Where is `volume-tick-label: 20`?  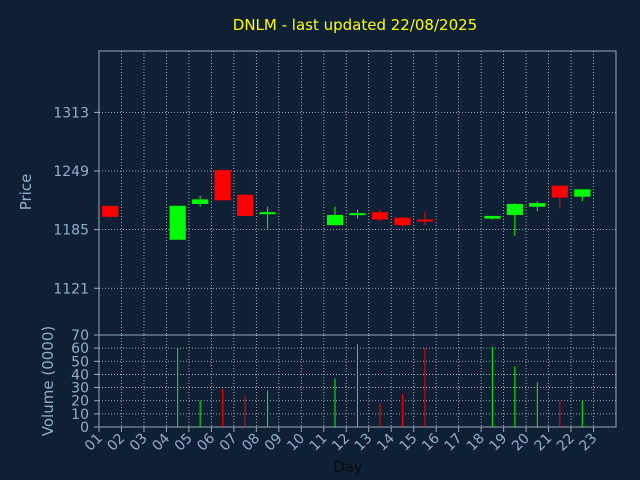 volume-tick-label: 20 is located at coordinates (80, 402).